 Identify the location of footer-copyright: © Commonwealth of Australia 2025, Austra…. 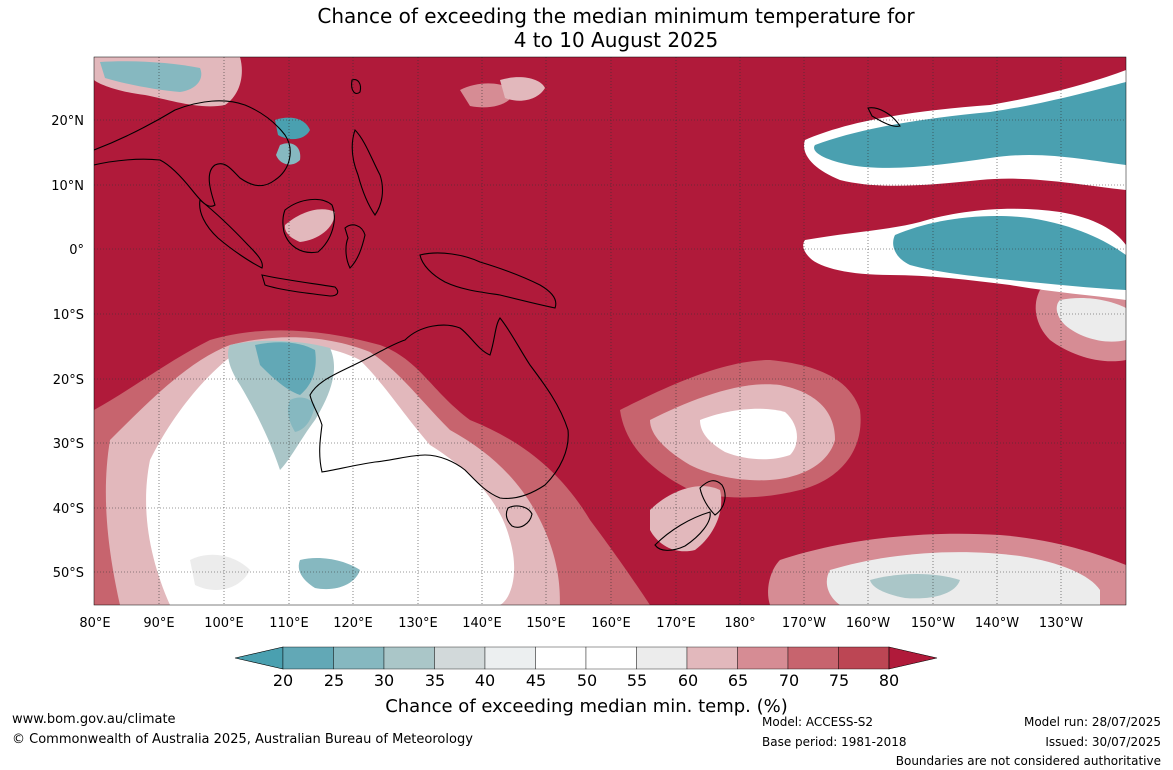
(242, 739).